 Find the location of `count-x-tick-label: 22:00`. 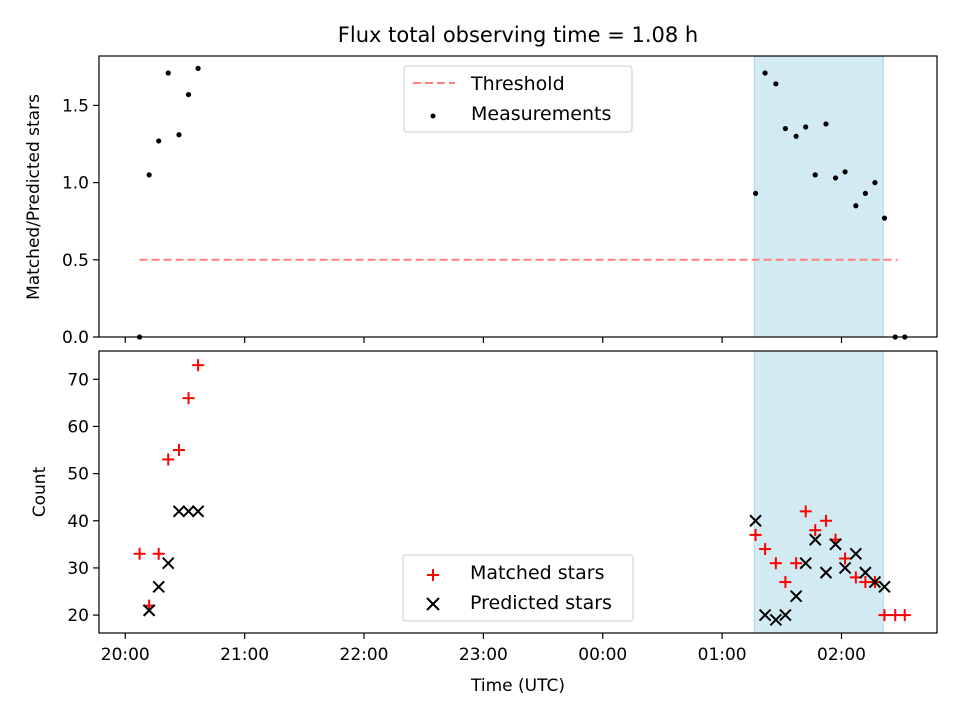

count-x-tick-label: 22:00 is located at coordinates (364, 655).